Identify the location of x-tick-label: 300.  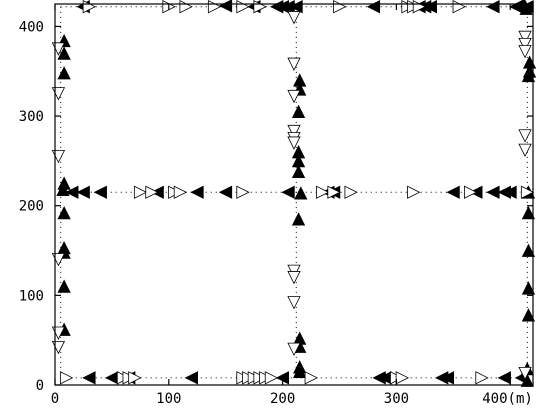
(396, 399).